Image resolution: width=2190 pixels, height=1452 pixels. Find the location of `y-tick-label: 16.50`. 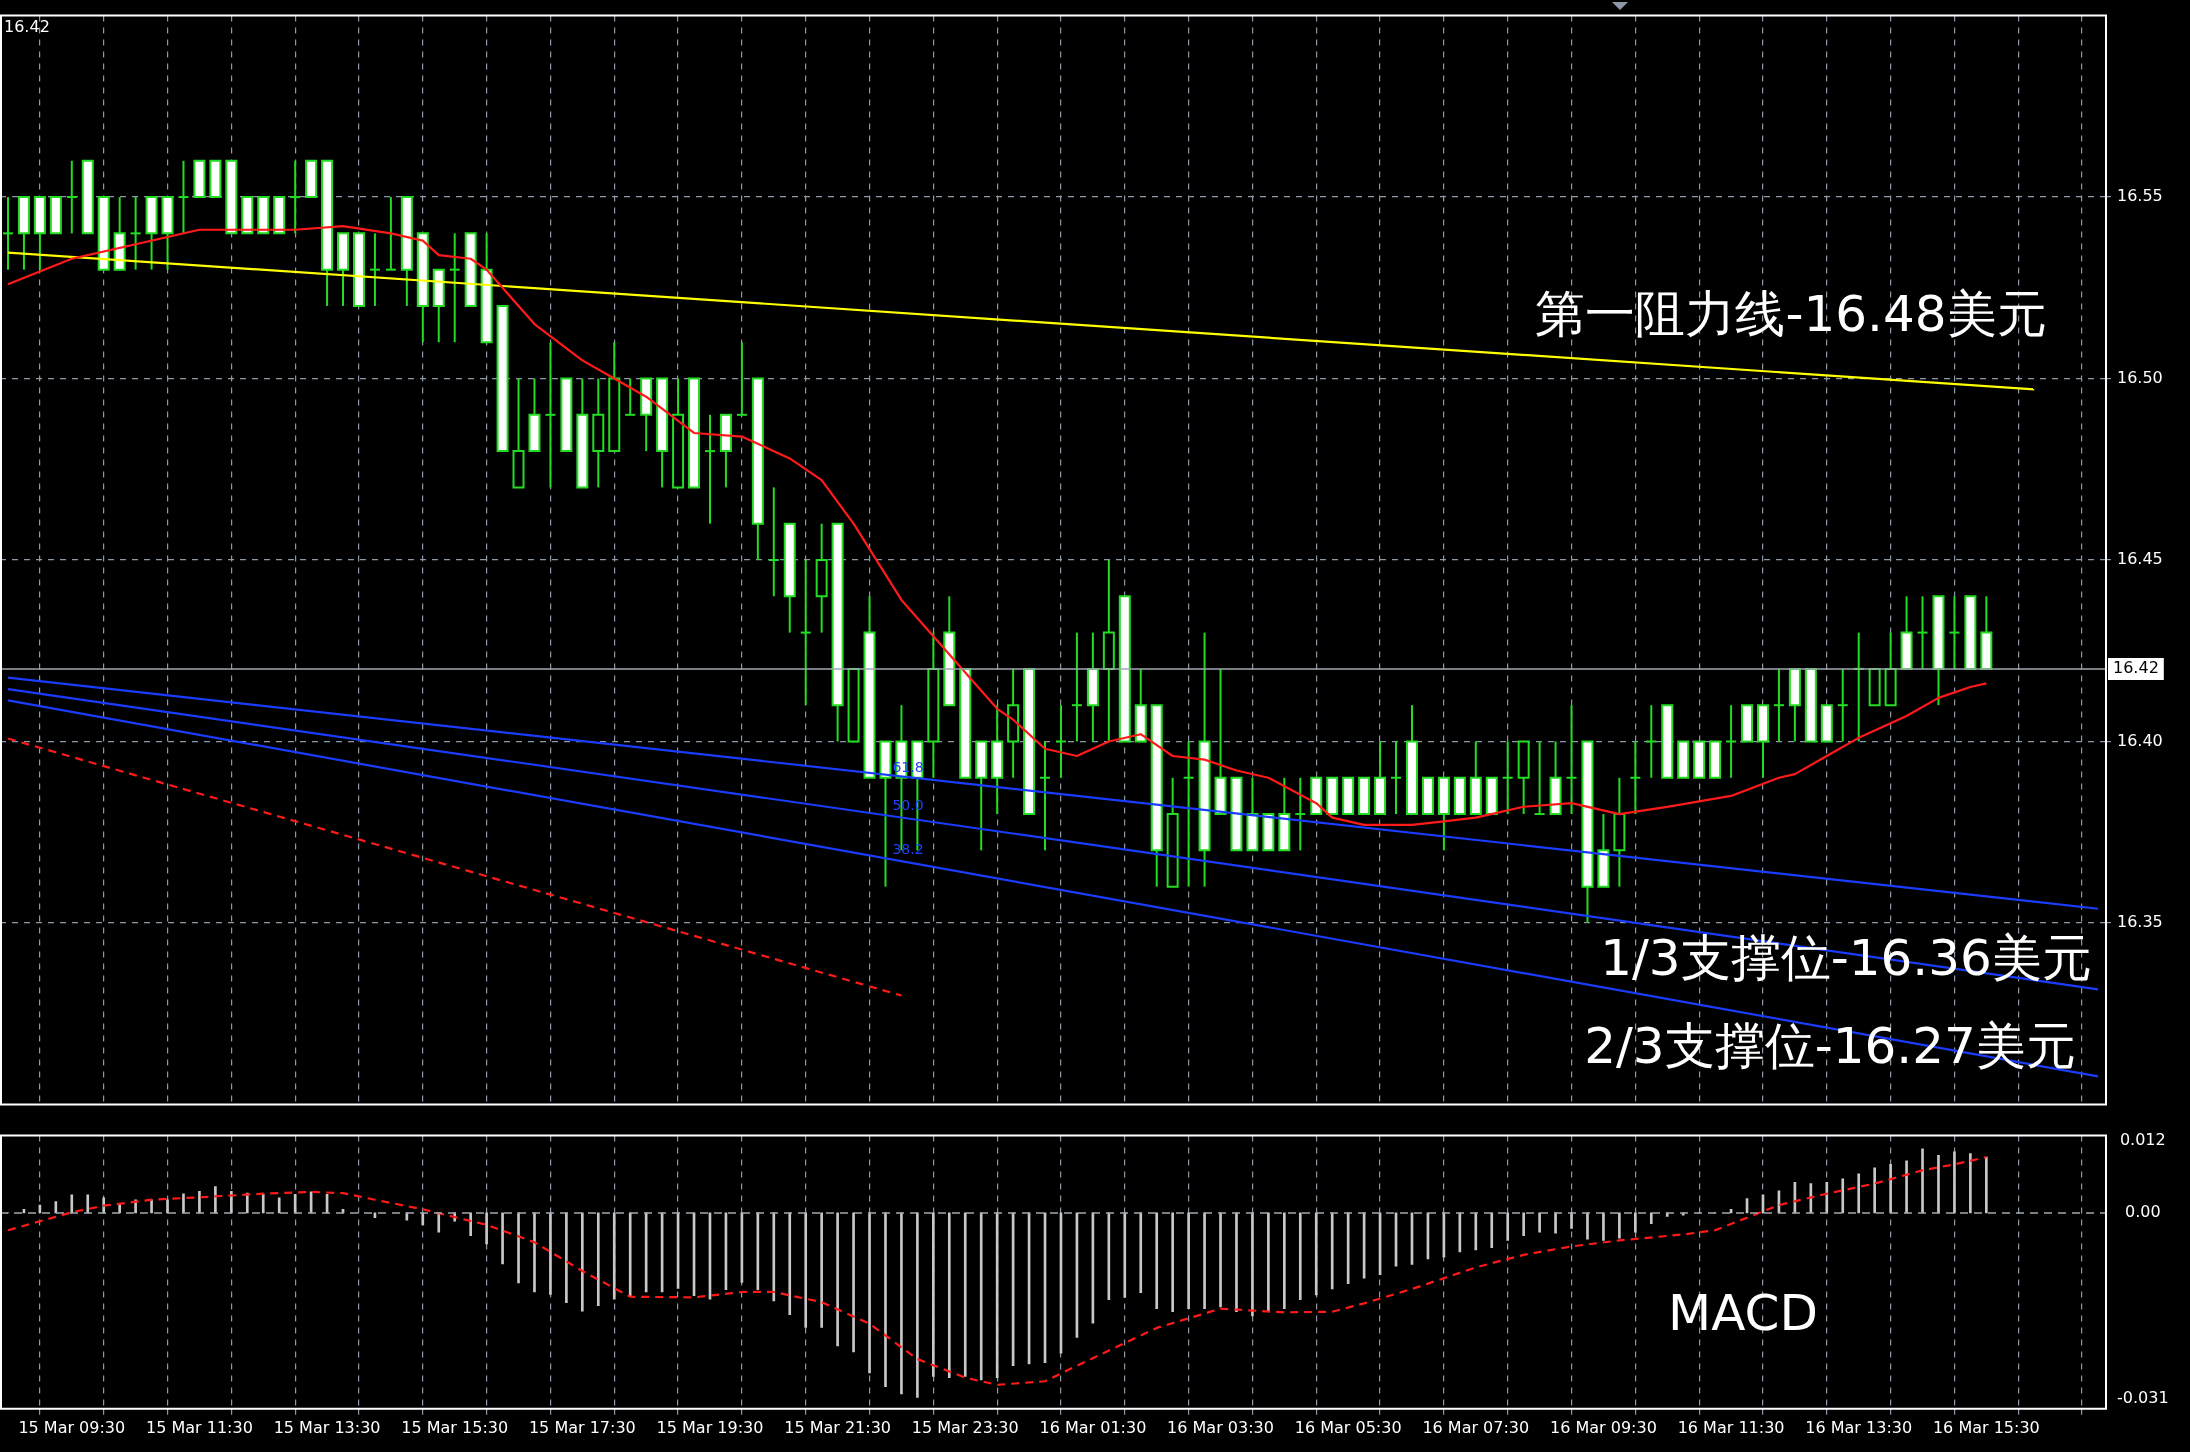

y-tick-label: 16.50 is located at coordinates (2140, 377).